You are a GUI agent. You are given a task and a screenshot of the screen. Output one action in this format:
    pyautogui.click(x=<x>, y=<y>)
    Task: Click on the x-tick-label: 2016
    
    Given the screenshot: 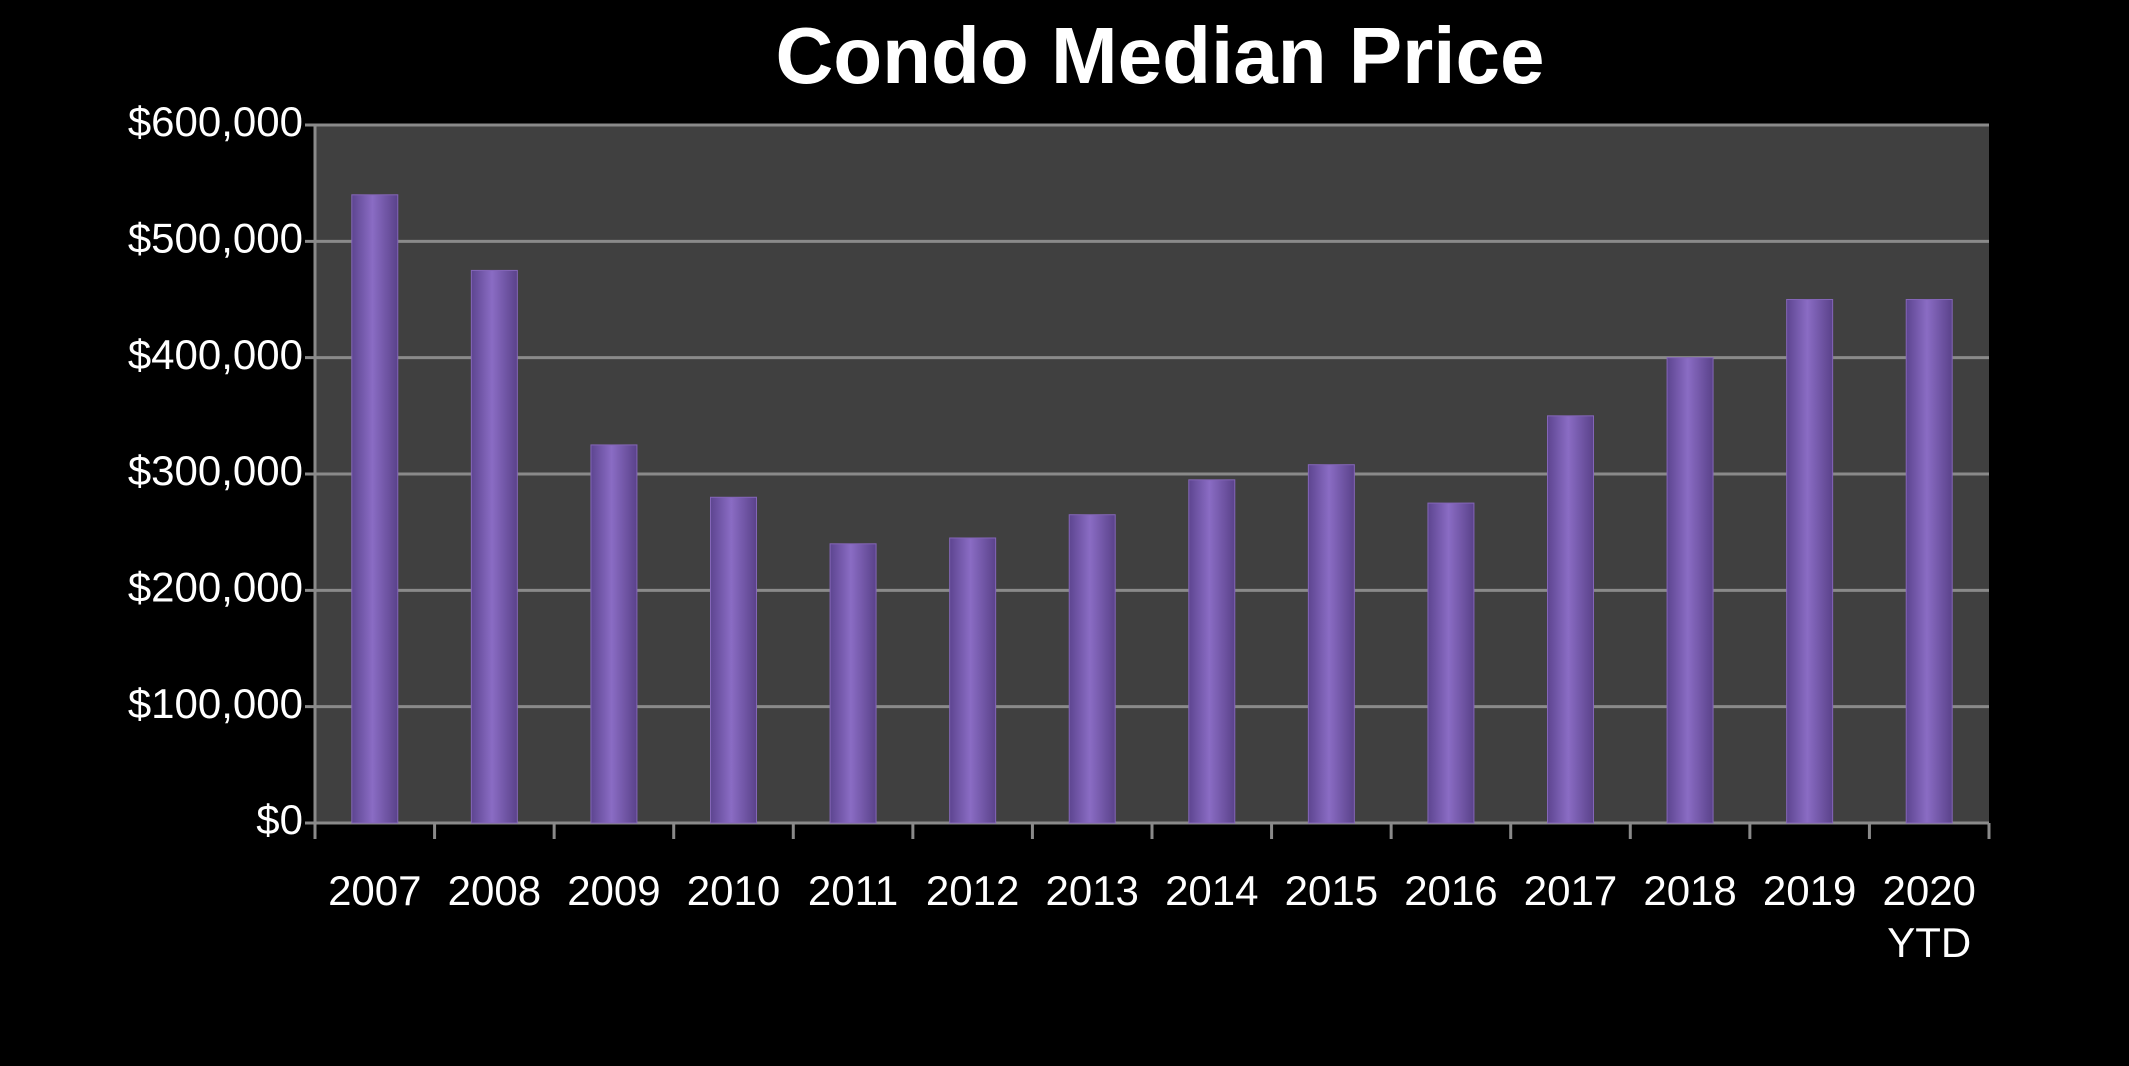 What is the action you would take?
    pyautogui.click(x=1451, y=890)
    